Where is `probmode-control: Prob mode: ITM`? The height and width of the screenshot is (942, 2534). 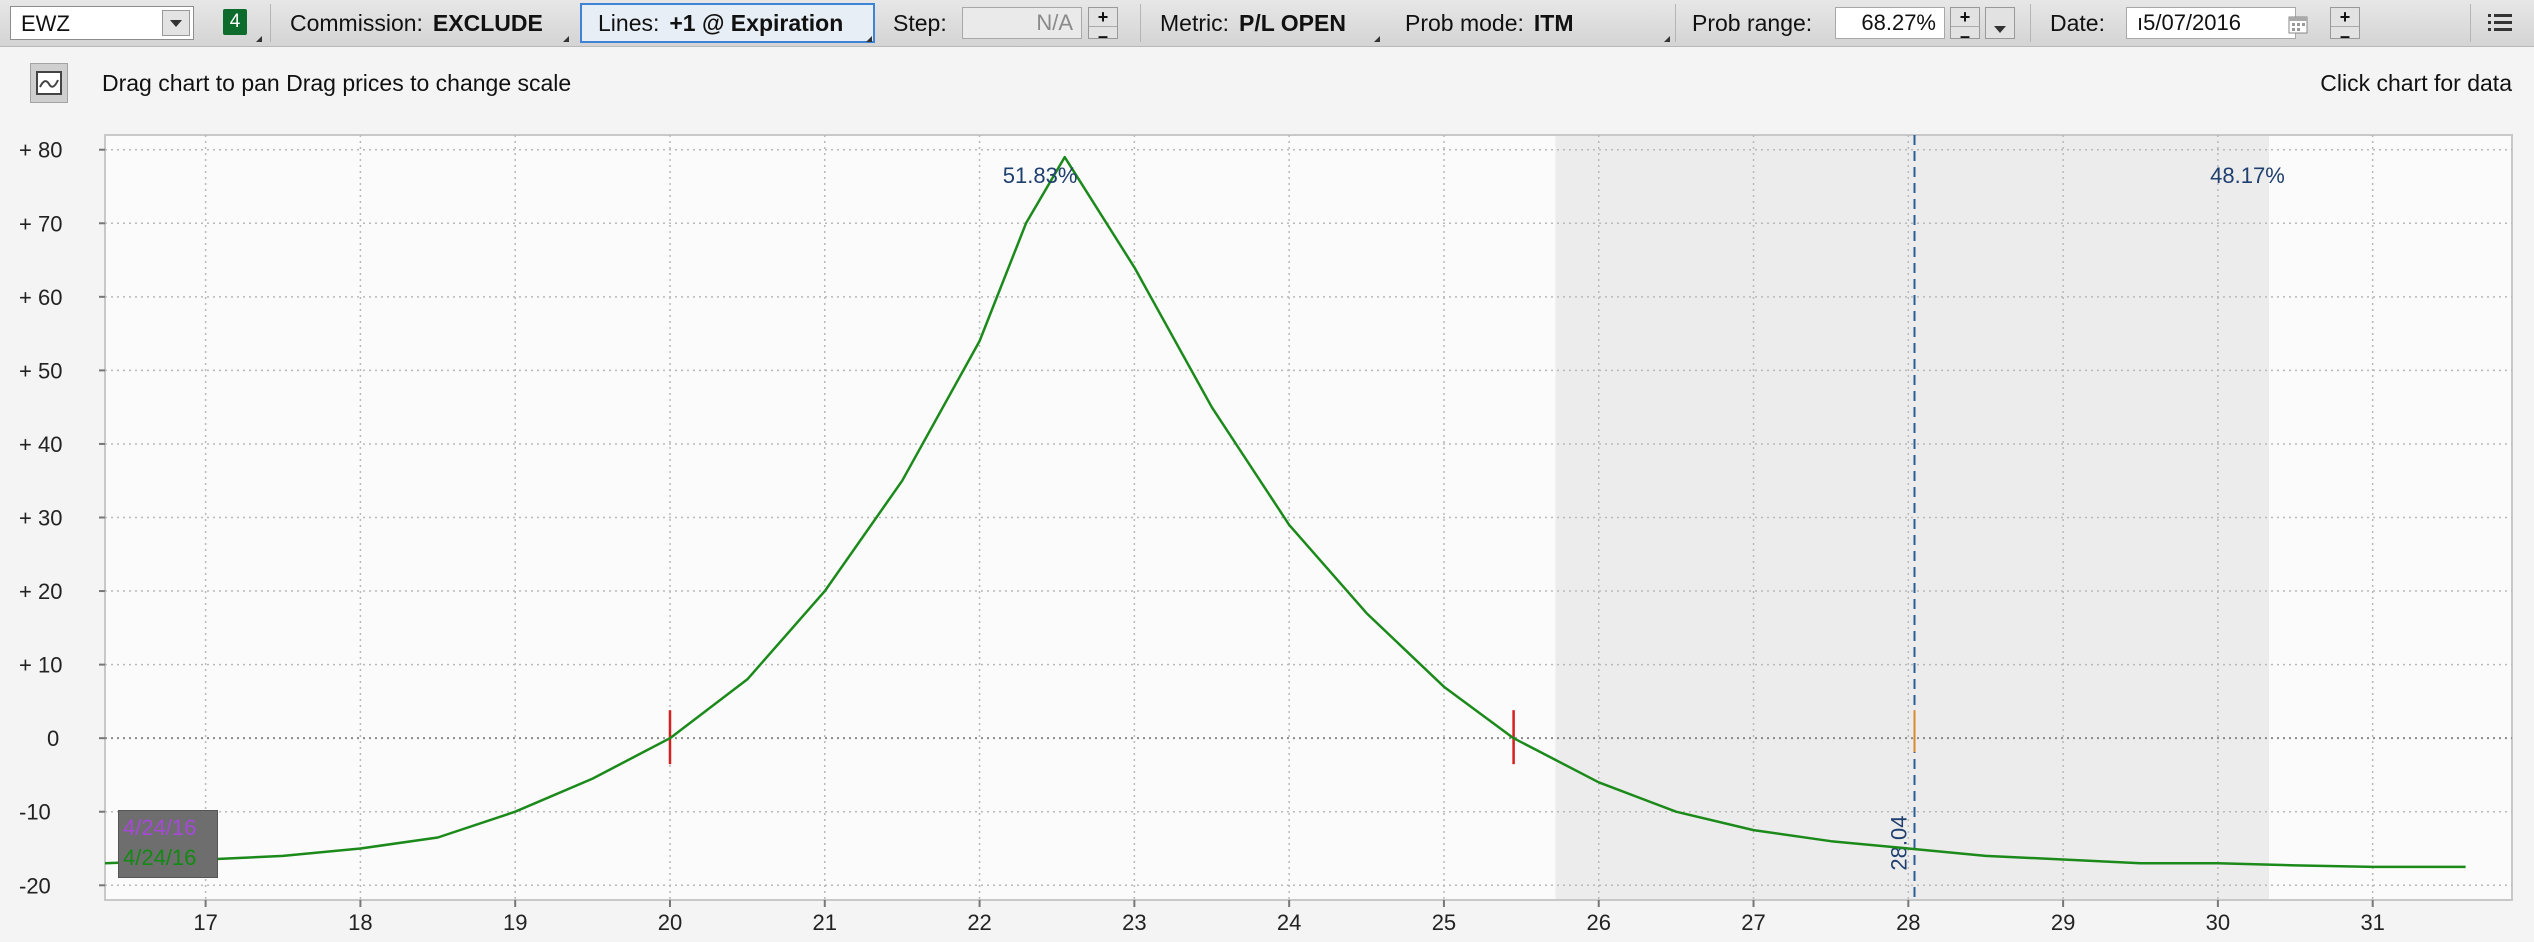 probmode-control: Prob mode: ITM is located at coordinates (1489, 23).